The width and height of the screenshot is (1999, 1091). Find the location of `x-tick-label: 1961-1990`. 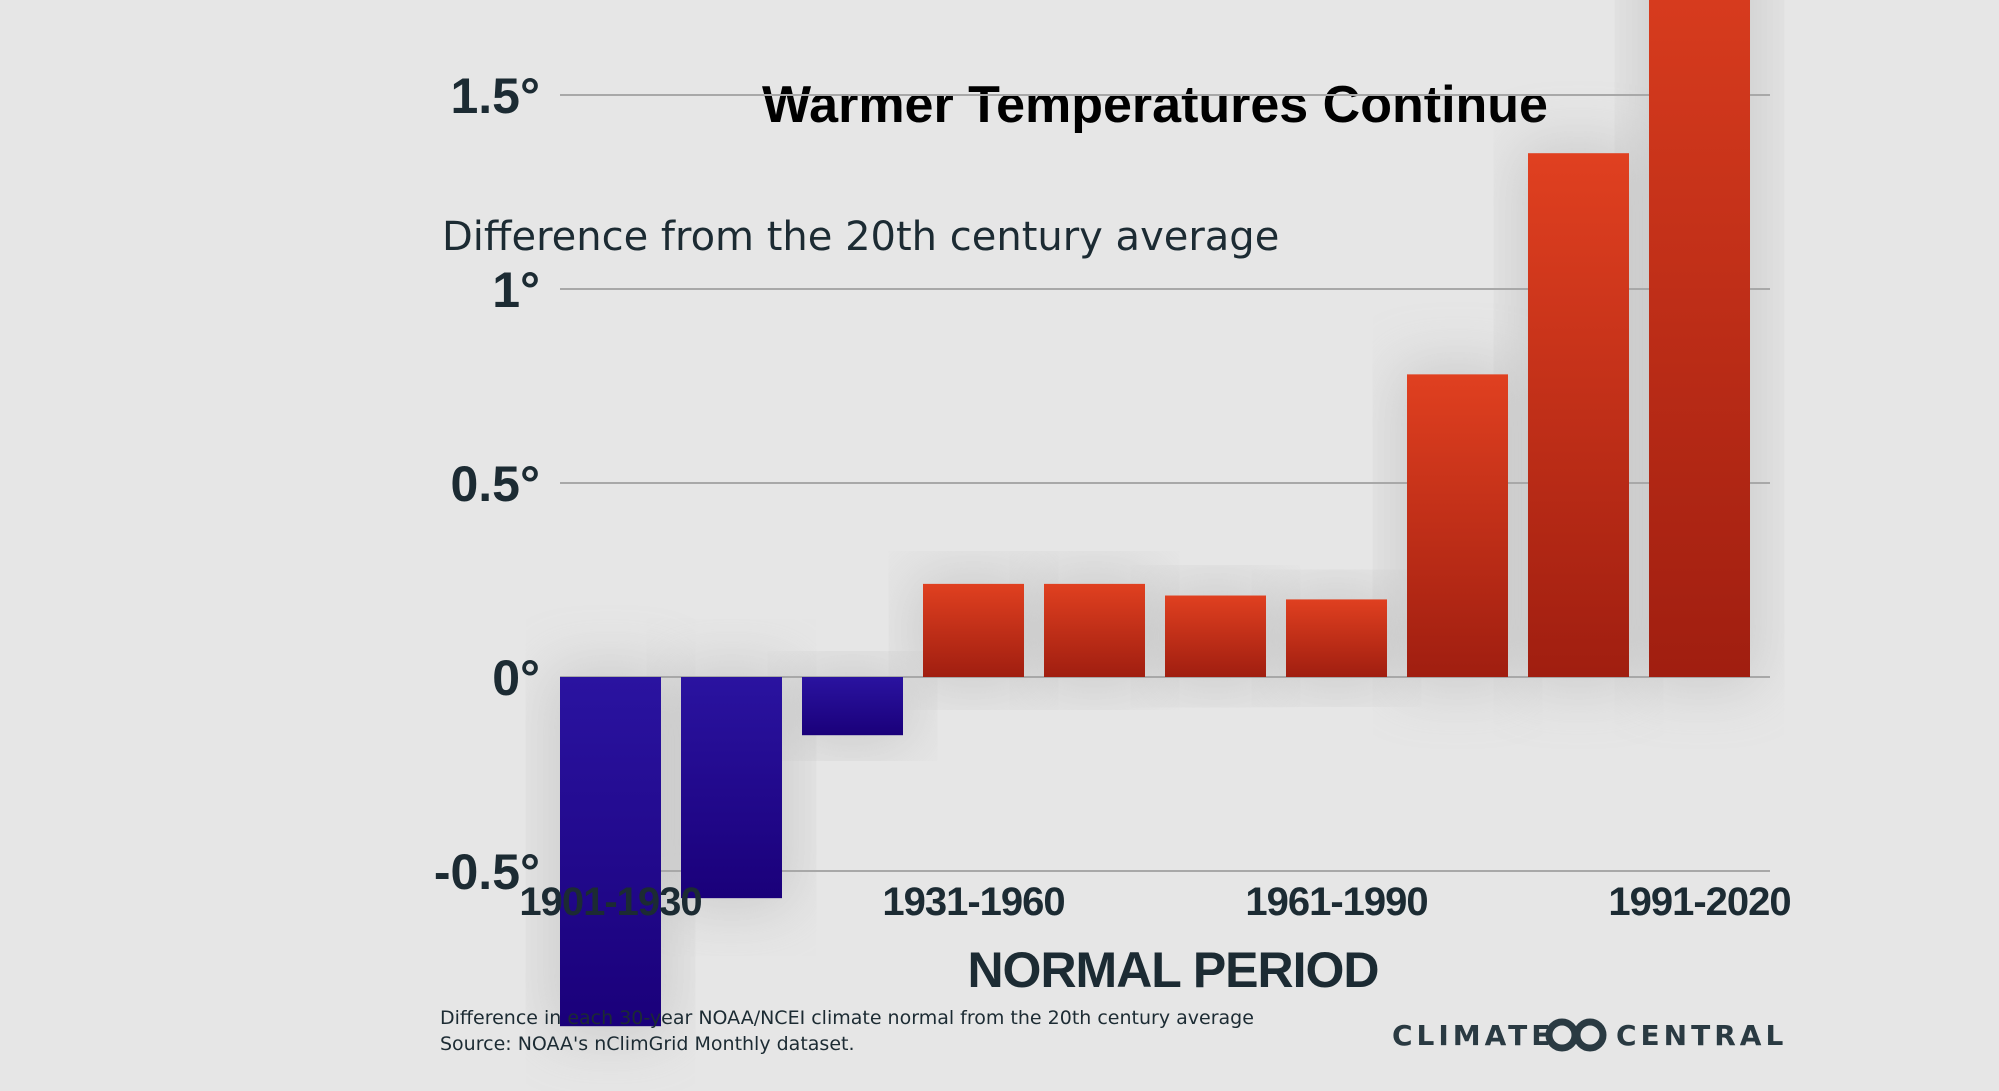

x-tick-label: 1961-1990 is located at coordinates (1336, 902).